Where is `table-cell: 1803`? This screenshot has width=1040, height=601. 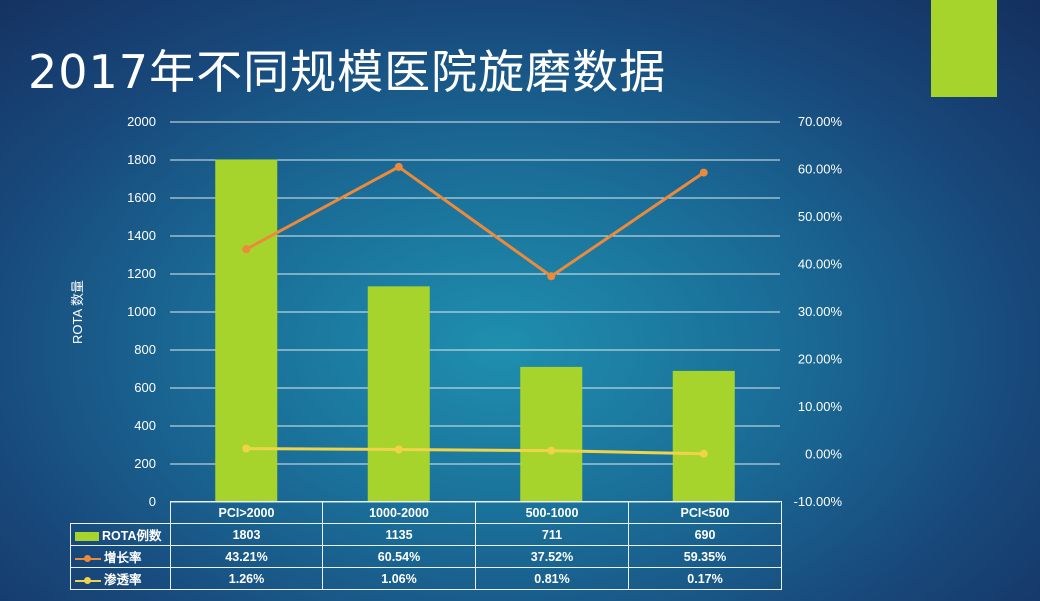 table-cell: 1803 is located at coordinates (246, 534).